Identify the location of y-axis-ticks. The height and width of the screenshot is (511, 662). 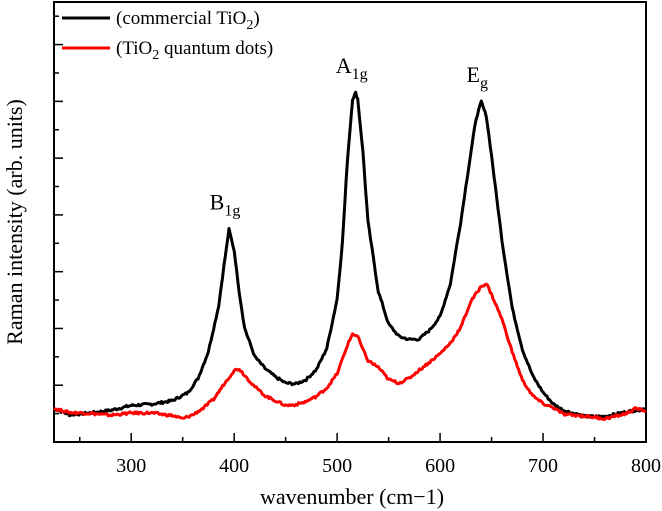
(58, 215).